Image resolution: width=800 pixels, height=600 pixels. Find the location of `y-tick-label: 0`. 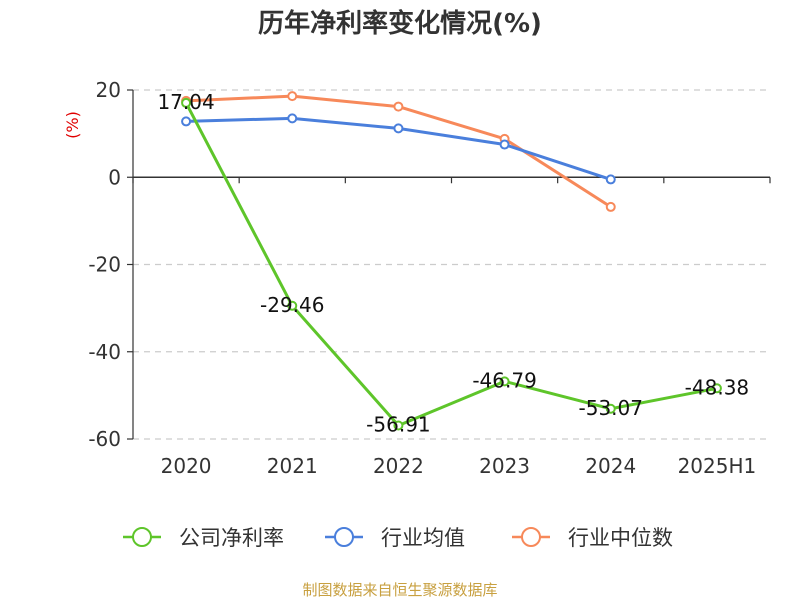

y-tick-label: 0 is located at coordinates (114, 177).